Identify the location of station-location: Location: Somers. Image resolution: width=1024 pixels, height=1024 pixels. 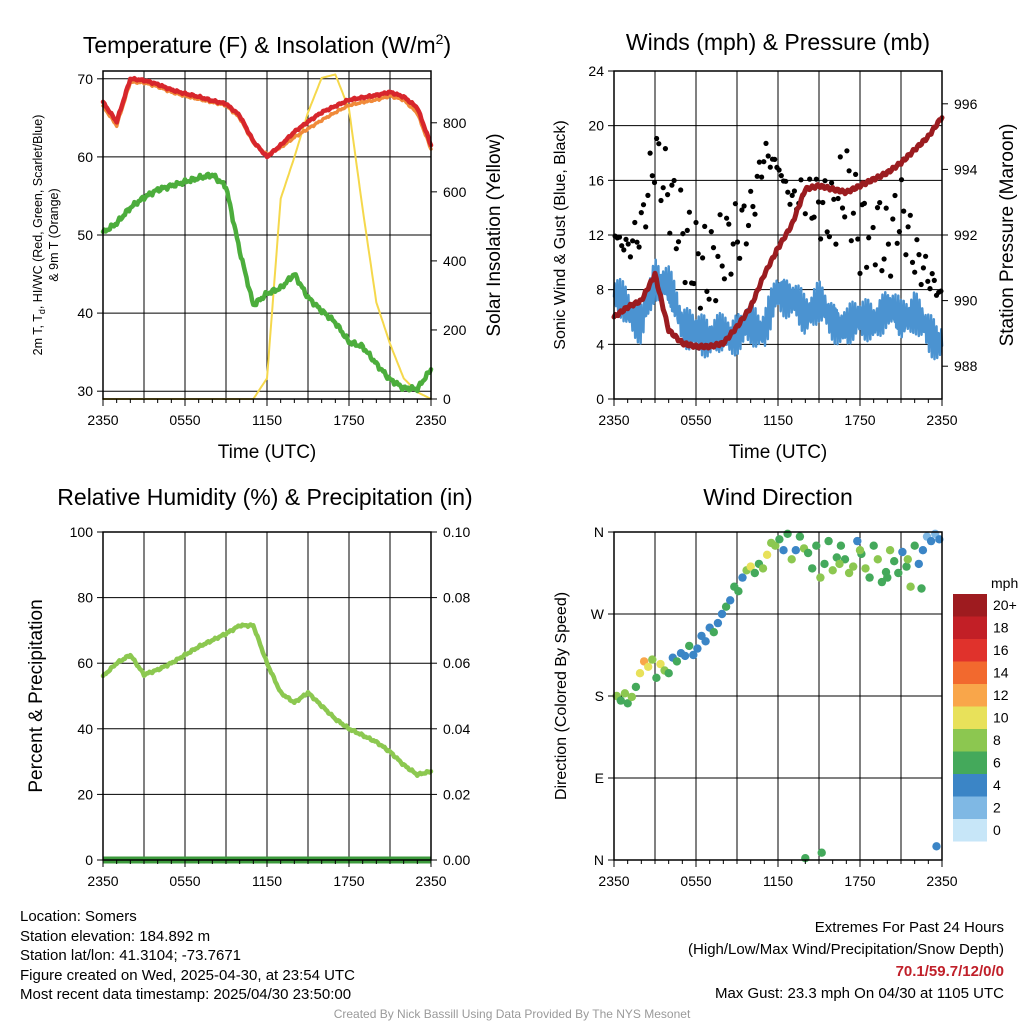
(78, 916).